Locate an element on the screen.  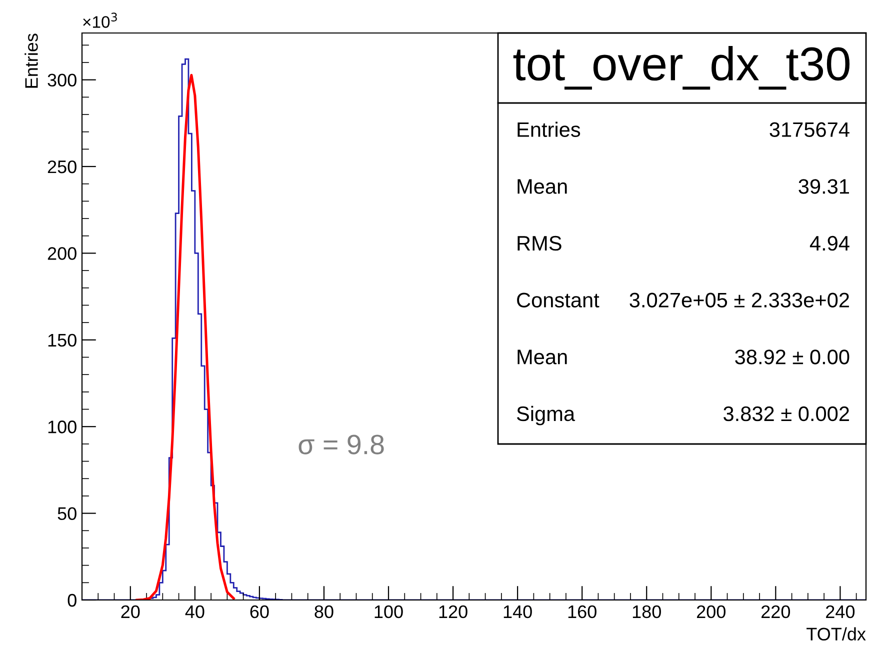
y-tick-label: 200 is located at coordinates (62, 253).